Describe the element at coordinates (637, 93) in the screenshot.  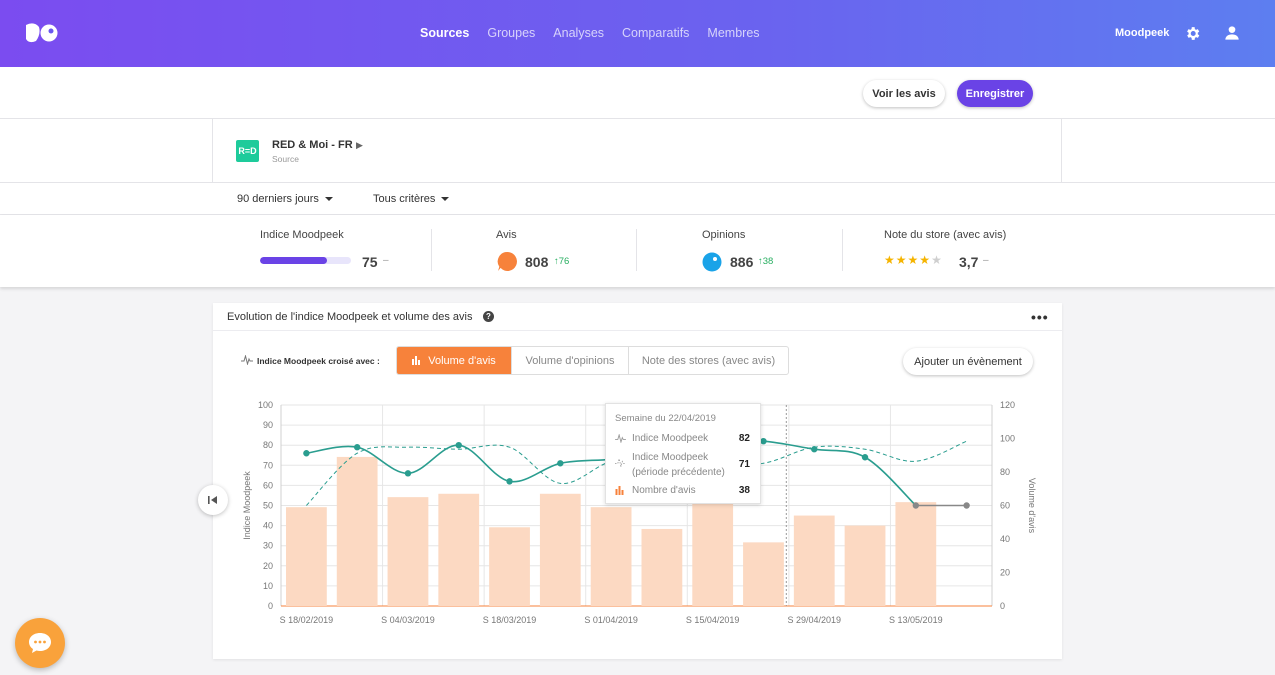
I see `action-bar: Voir les avis Enregistrer` at that location.